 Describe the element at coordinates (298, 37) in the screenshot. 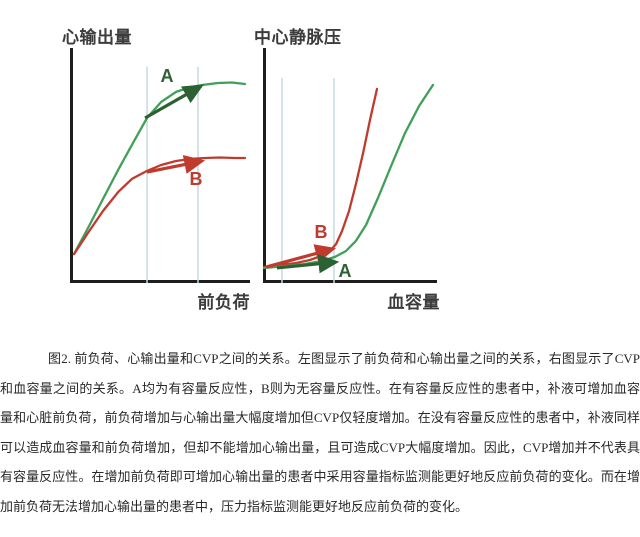

I see `right-chart-title: 中心静脉压` at that location.